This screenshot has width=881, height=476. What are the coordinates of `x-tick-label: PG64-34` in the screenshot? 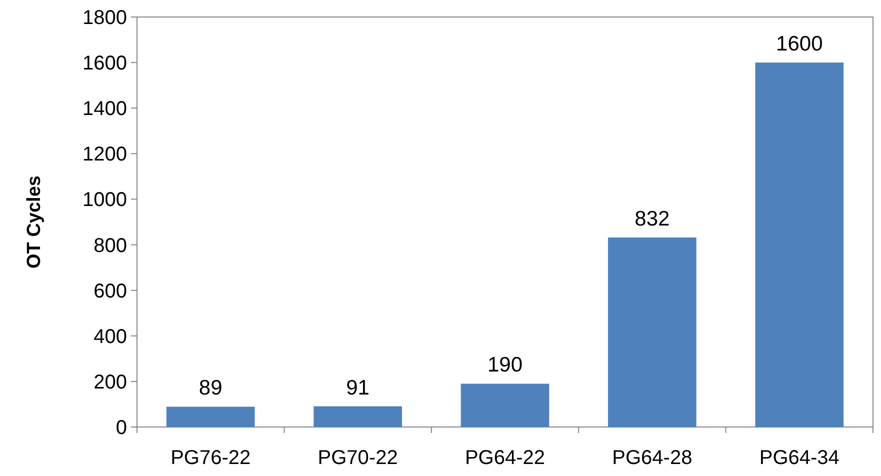 It's located at (799, 458).